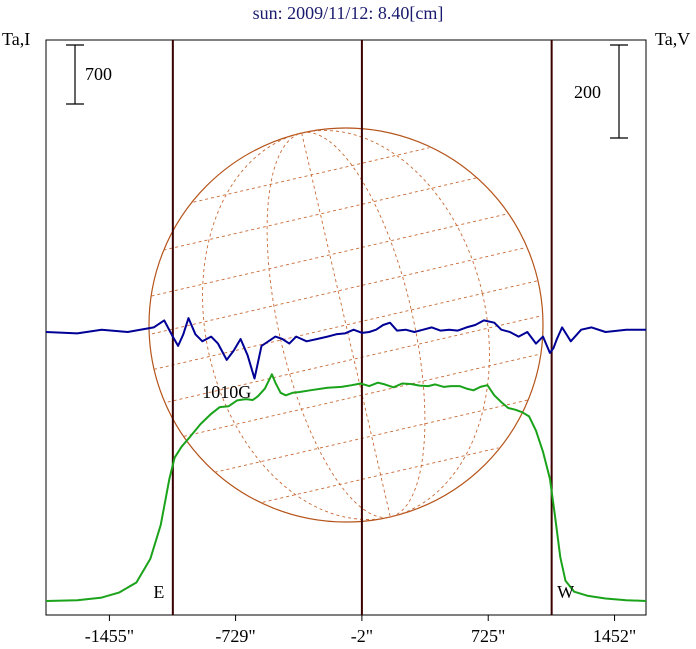 This screenshot has height=649, width=696. I want to click on limb-label-w: W, so click(565, 592).